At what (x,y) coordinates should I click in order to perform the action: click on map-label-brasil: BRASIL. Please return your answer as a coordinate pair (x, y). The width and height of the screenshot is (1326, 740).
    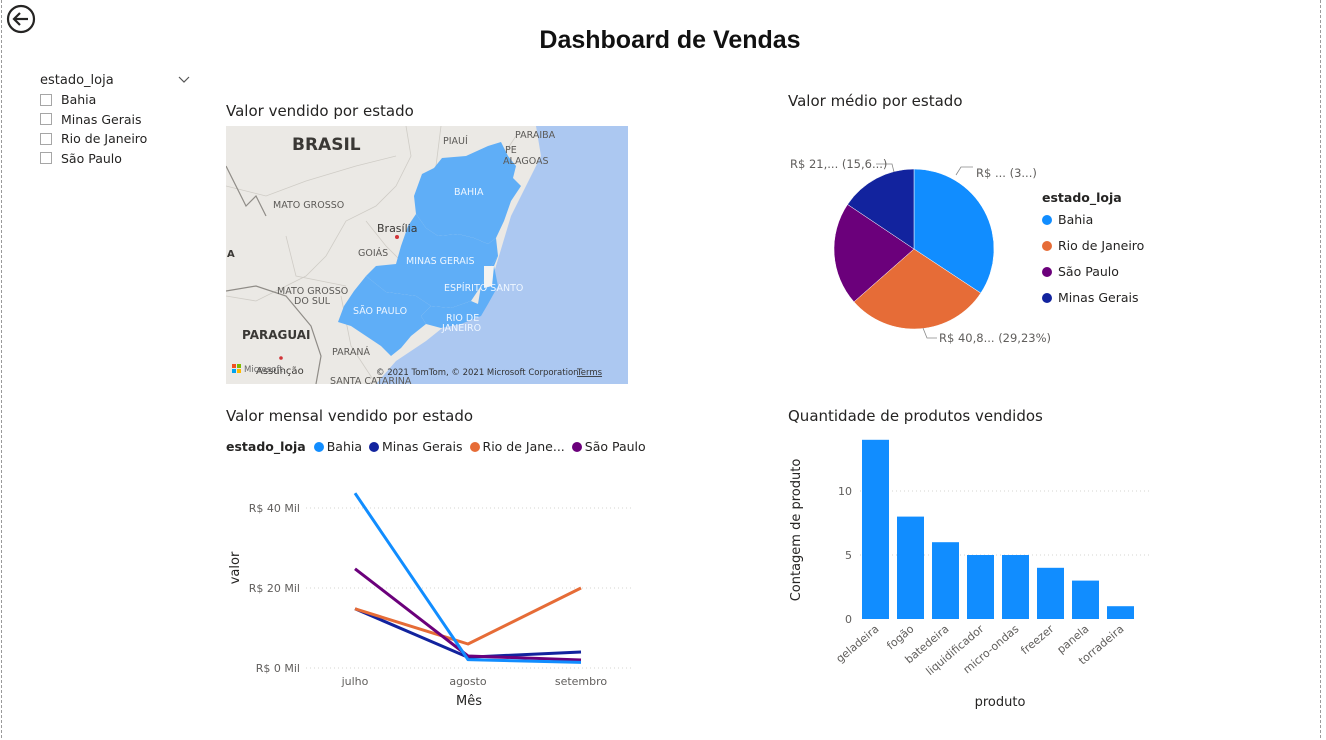
    Looking at the image, I should click on (326, 145).